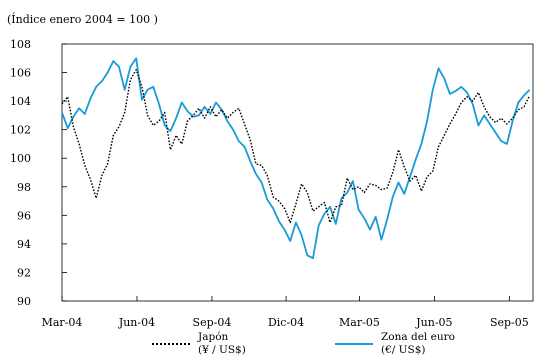 The height and width of the screenshot is (360, 537). What do you see at coordinates (354, 344) in the screenshot?
I see `legend-swatch-zona-euro` at bounding box center [354, 344].